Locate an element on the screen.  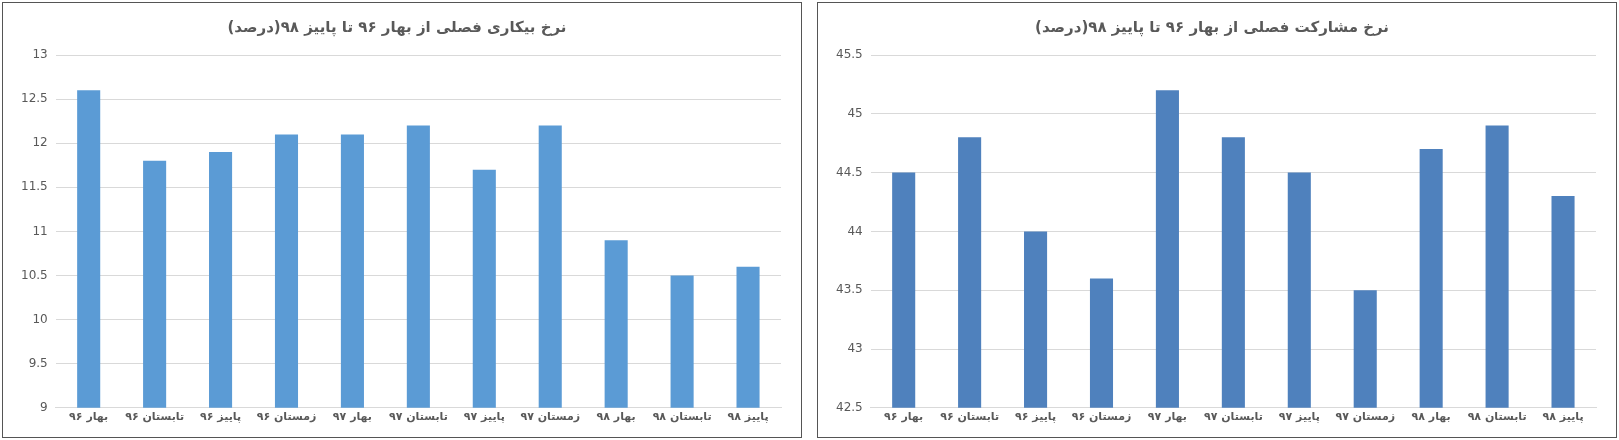
y-tick-label: 11.5 is located at coordinates (34, 186).